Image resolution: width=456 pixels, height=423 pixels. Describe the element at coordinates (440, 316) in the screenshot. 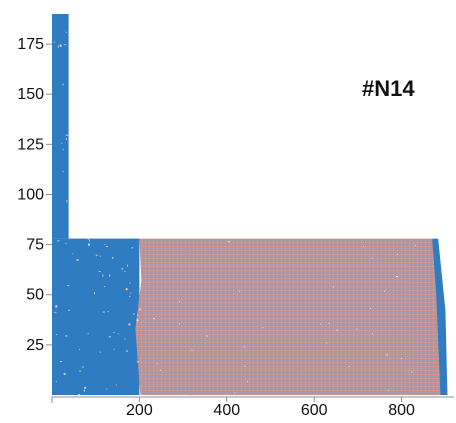

I see `blue-right-edge` at that location.